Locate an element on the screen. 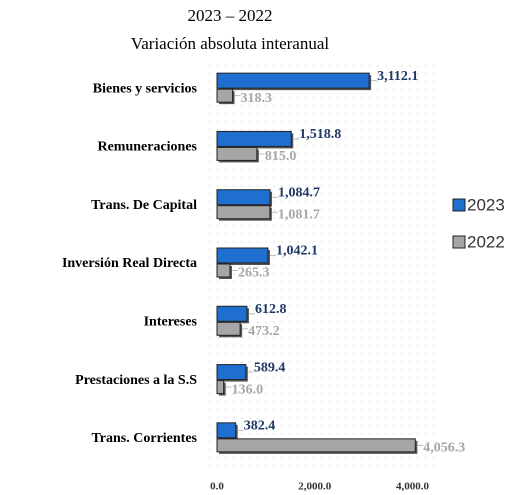 The image size is (514, 495). data-label: 3,112.1 is located at coordinates (397, 76).